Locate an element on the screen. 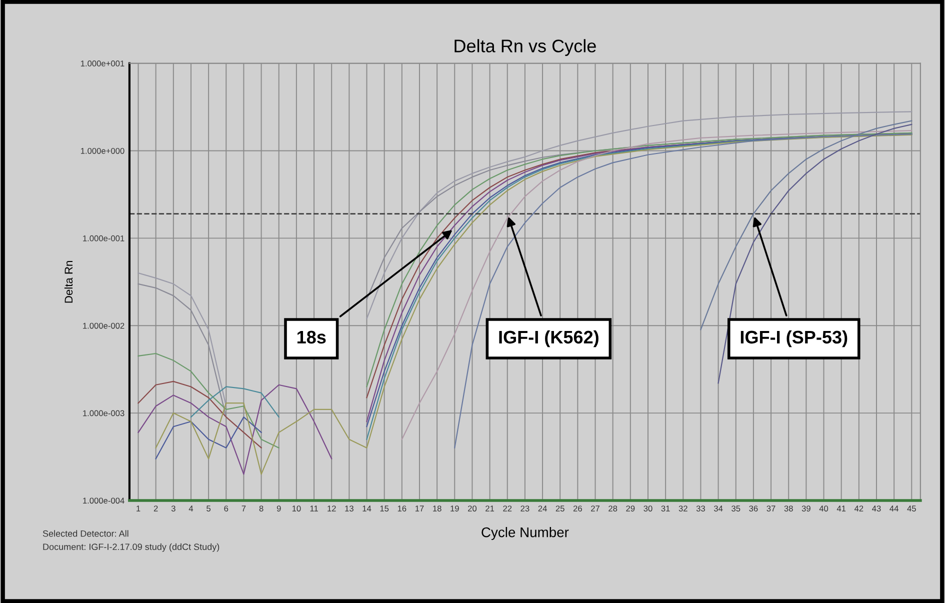 The image size is (945, 603). x-tick-label: 24 is located at coordinates (542, 509).